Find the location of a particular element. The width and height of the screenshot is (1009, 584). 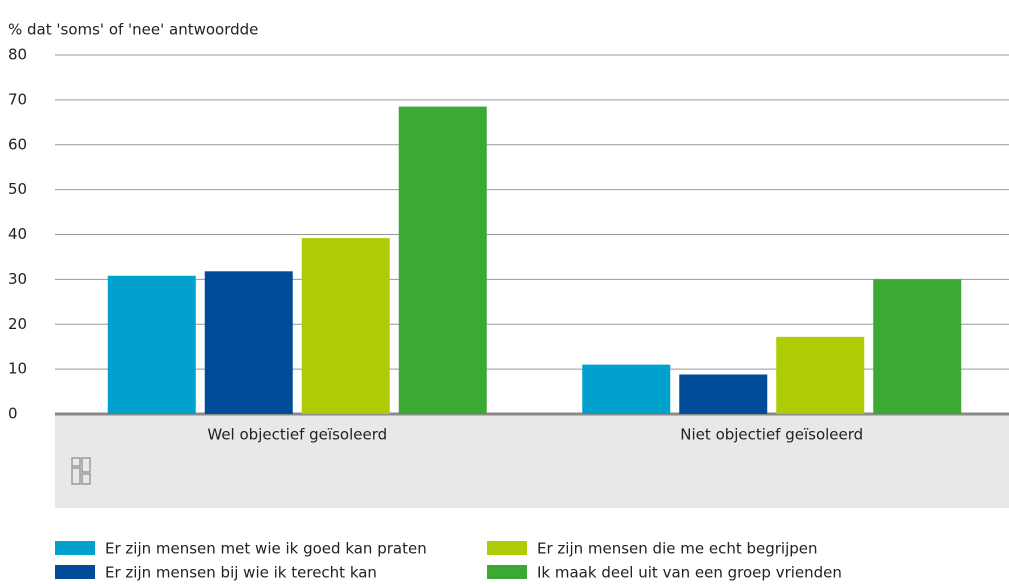

x-tick-label: Niet objectief geïsoleerd is located at coordinates (771, 435).